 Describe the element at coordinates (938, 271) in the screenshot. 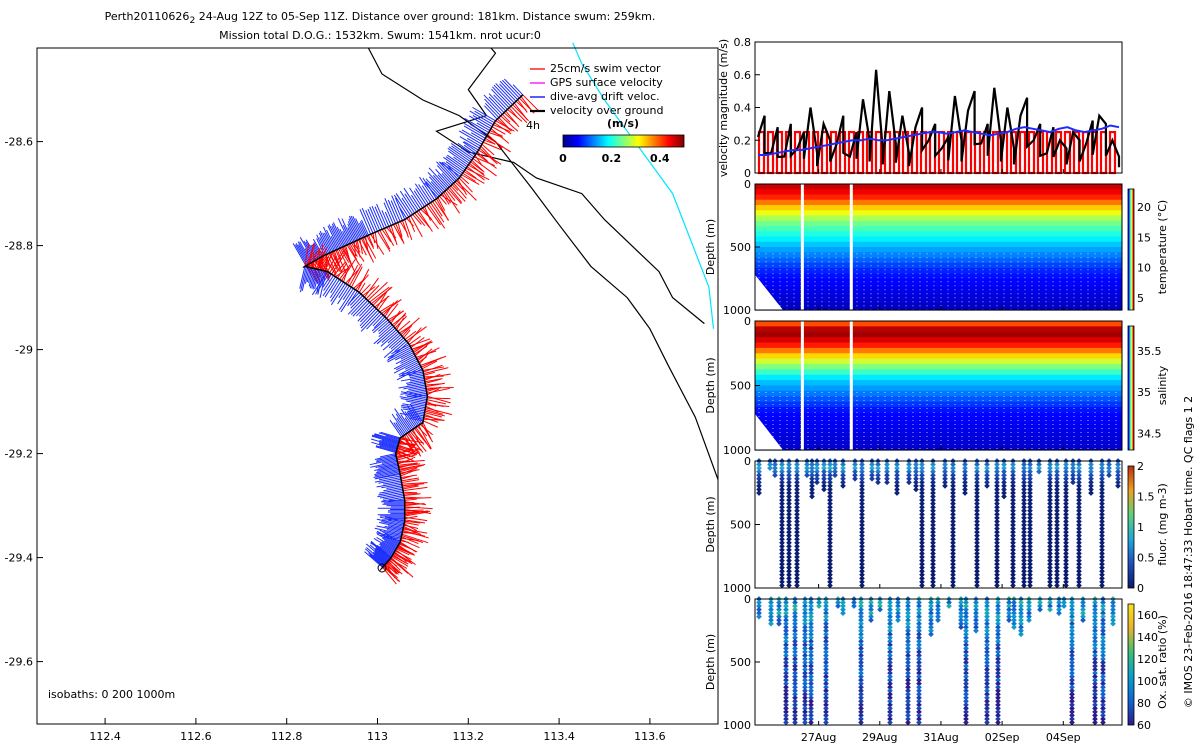

I see `section-band` at that location.